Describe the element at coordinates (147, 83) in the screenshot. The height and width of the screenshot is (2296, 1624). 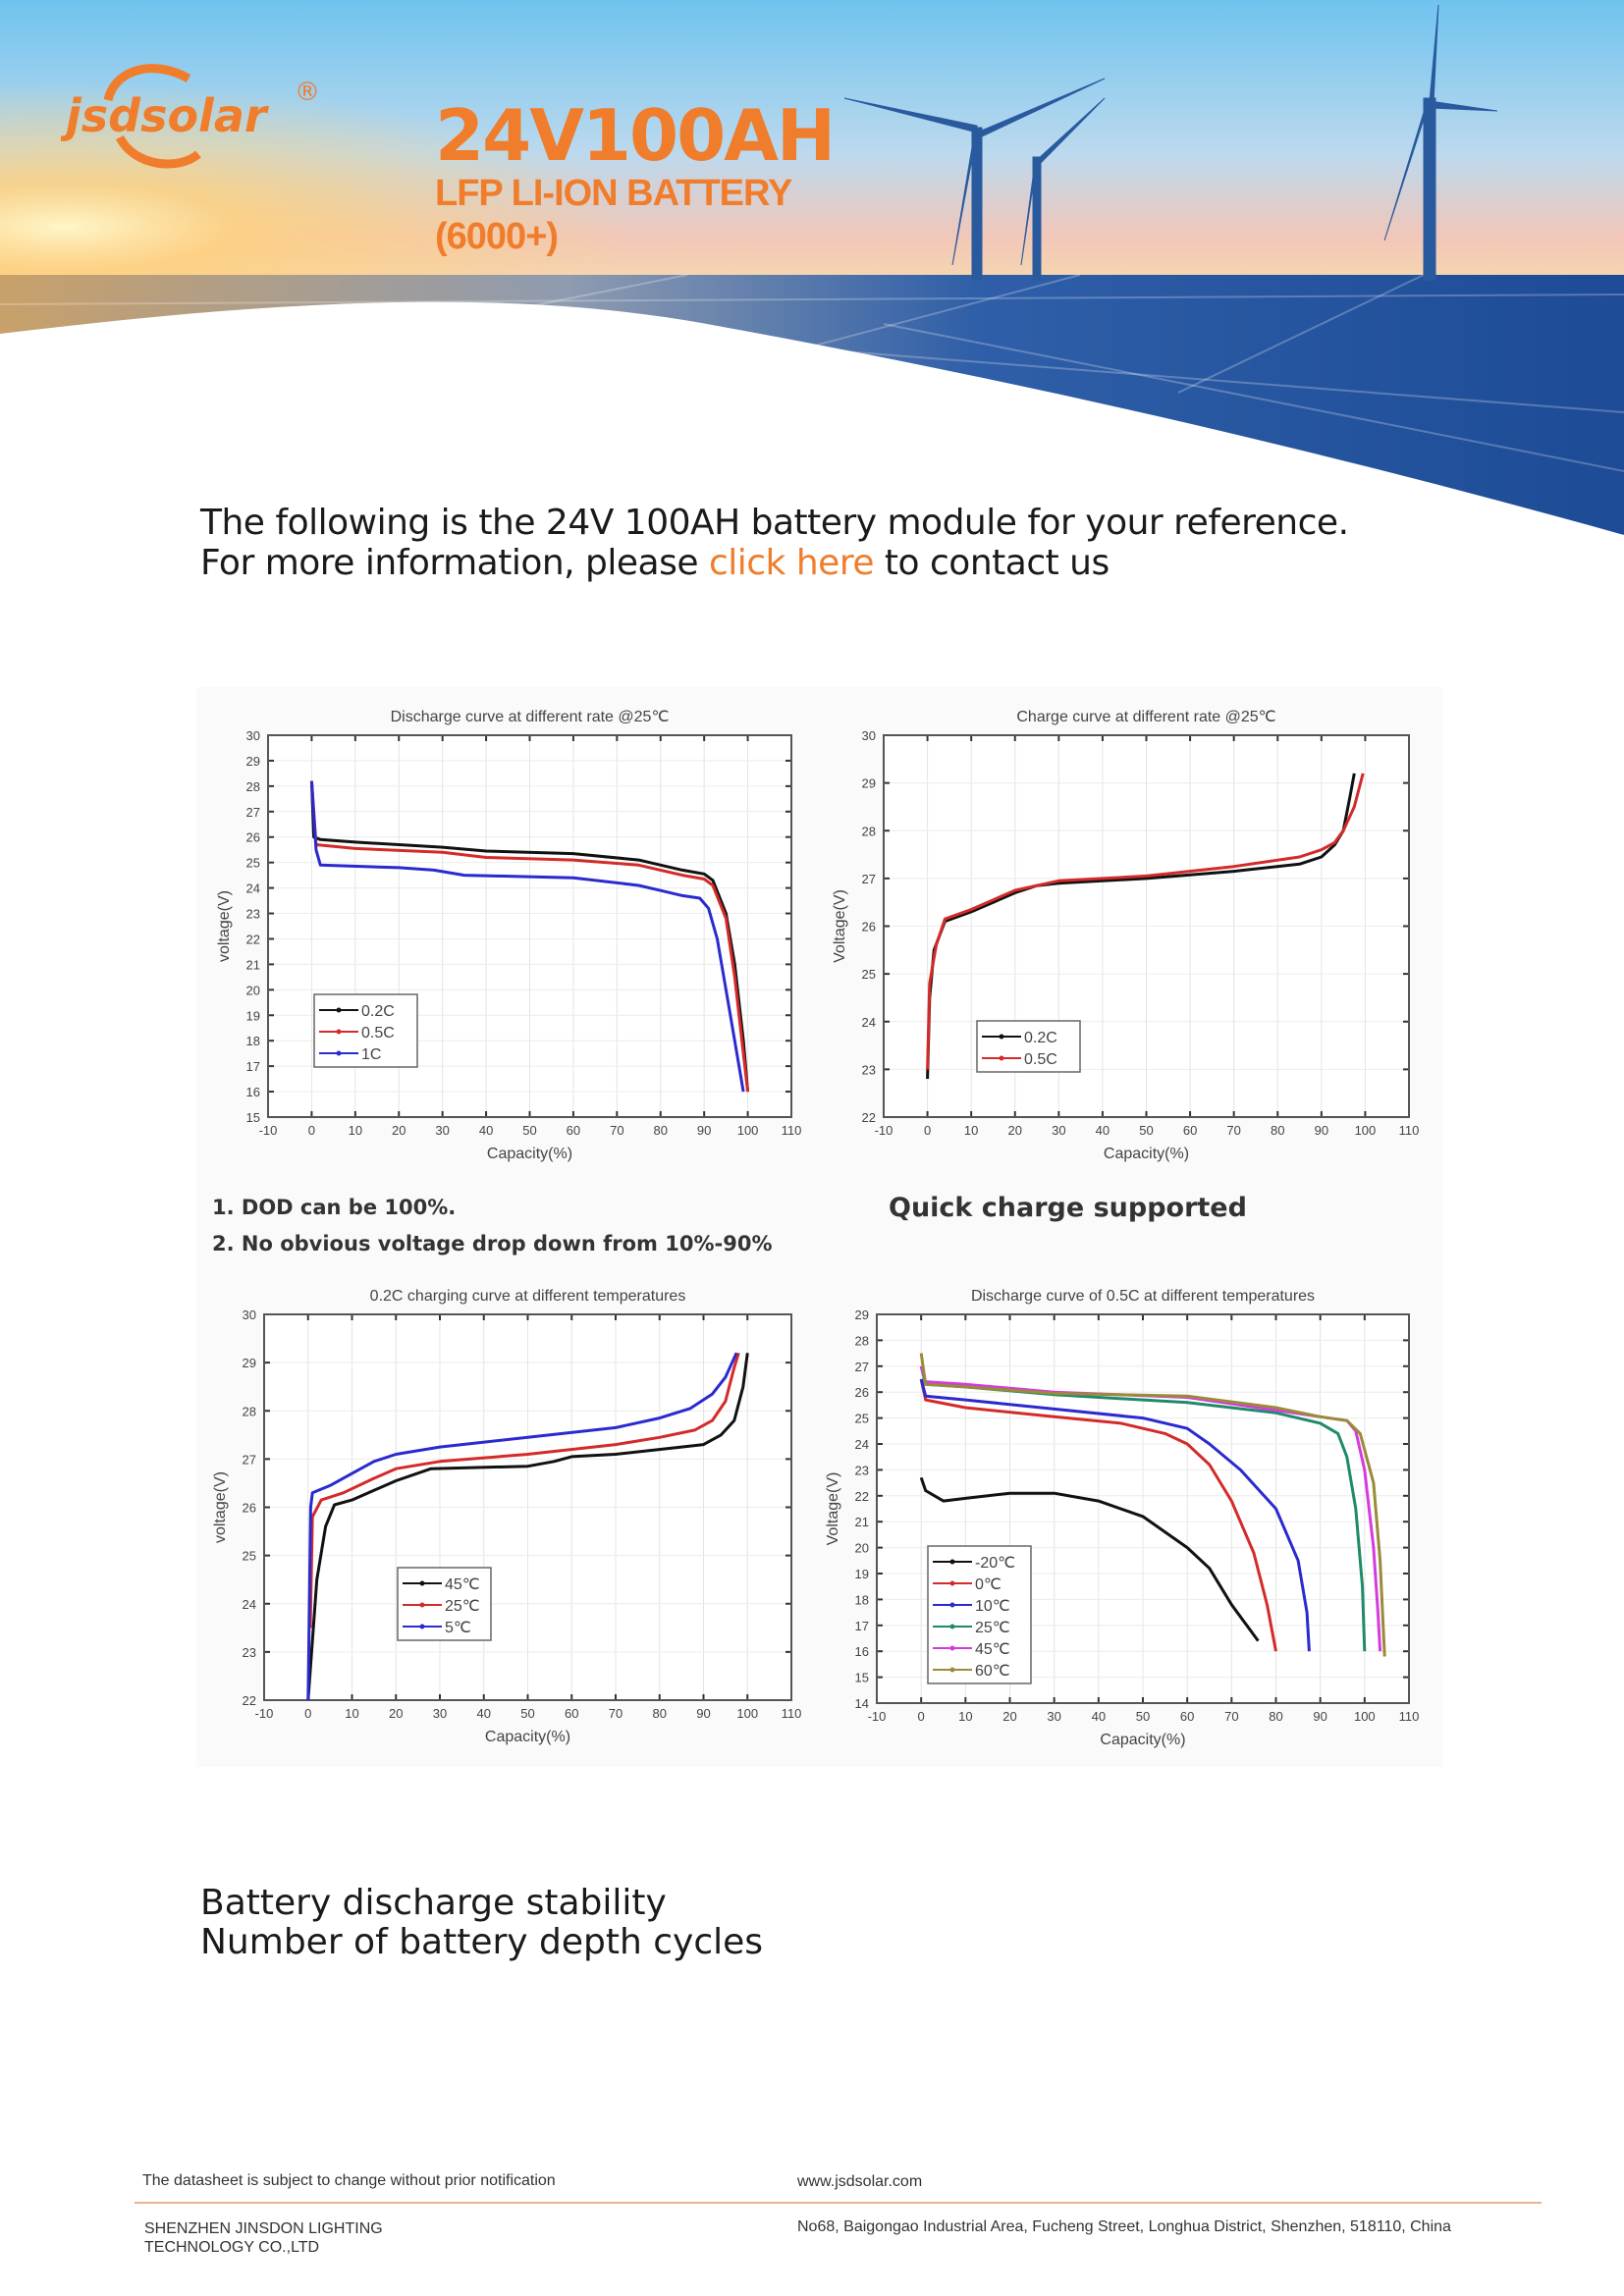
I see `logo-arc-top` at that location.